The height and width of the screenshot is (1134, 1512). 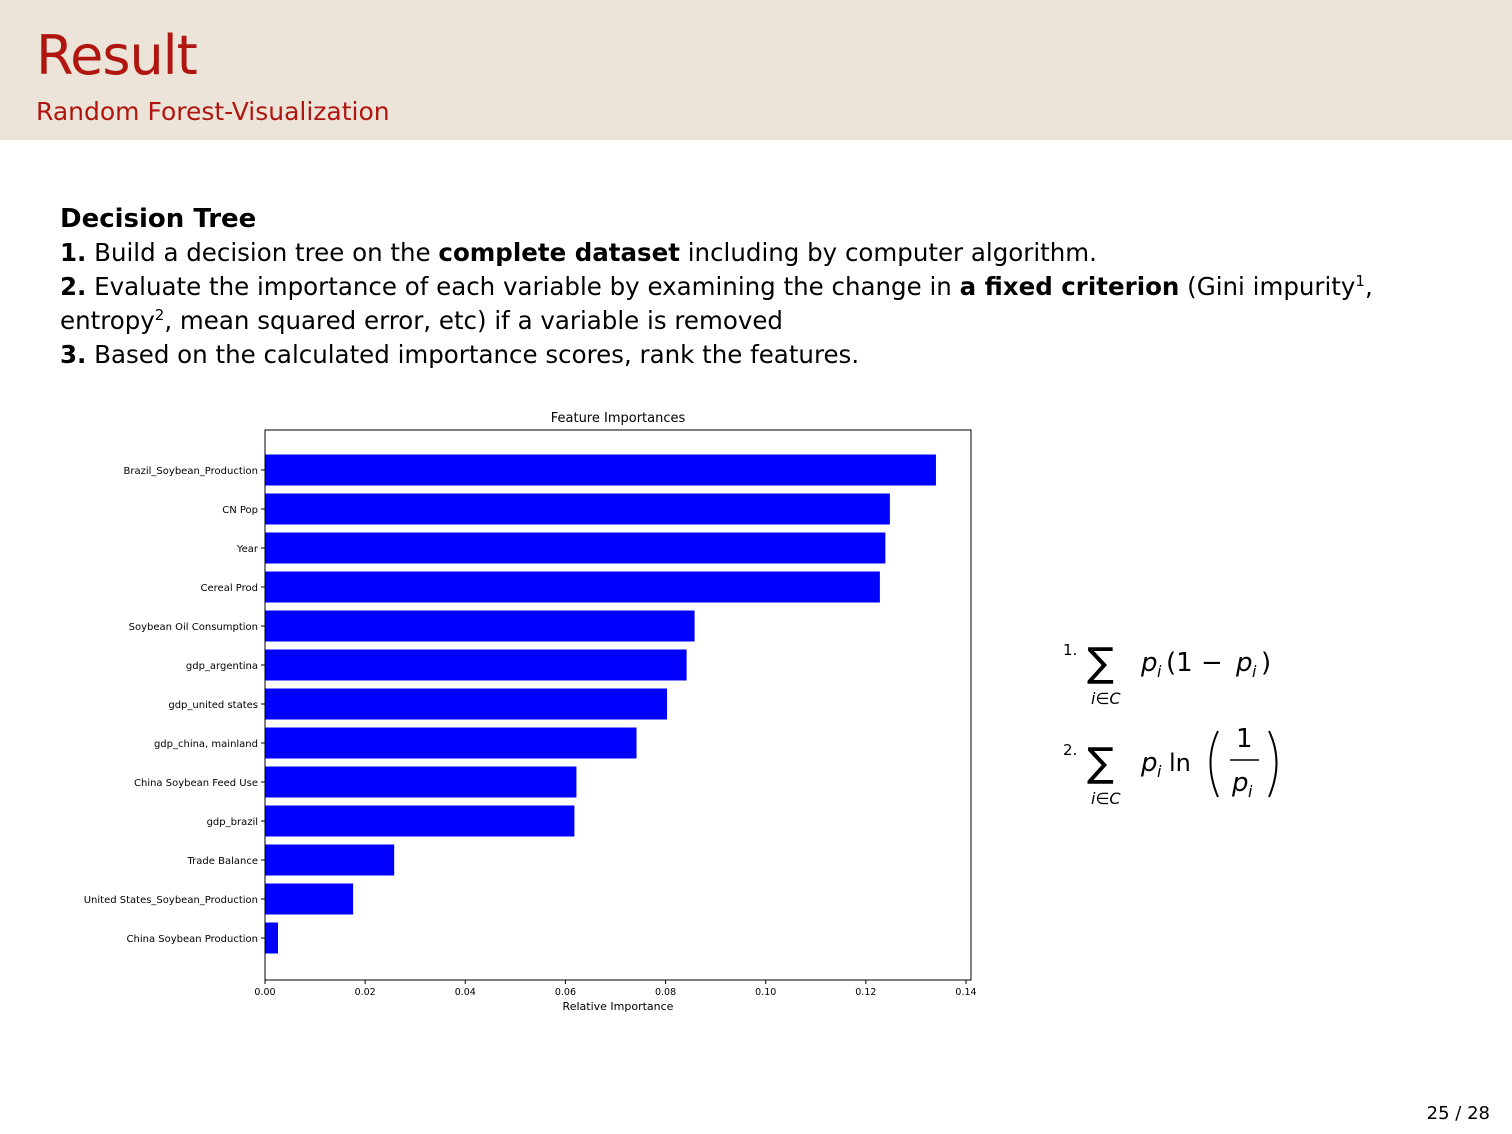 What do you see at coordinates (1244, 739) in the screenshot?
I see `formula-2-numerator: 1` at bounding box center [1244, 739].